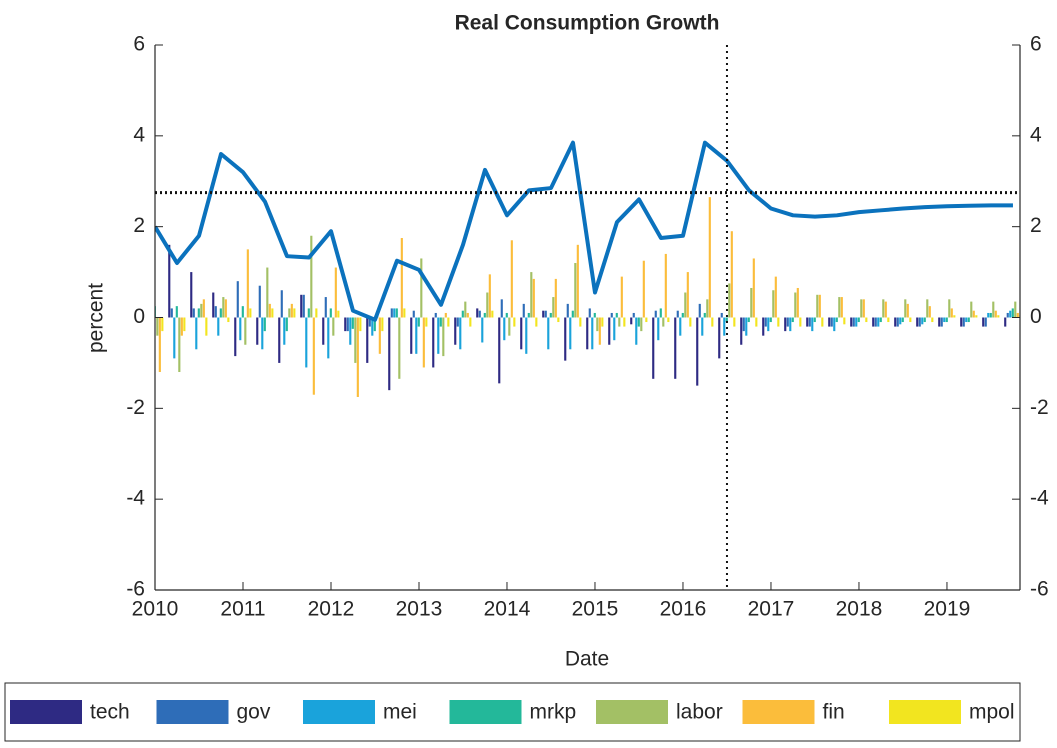 Image resolution: width=1057 pixels, height=748 pixels. I want to click on x-tick-label: 2019, so click(947, 609).